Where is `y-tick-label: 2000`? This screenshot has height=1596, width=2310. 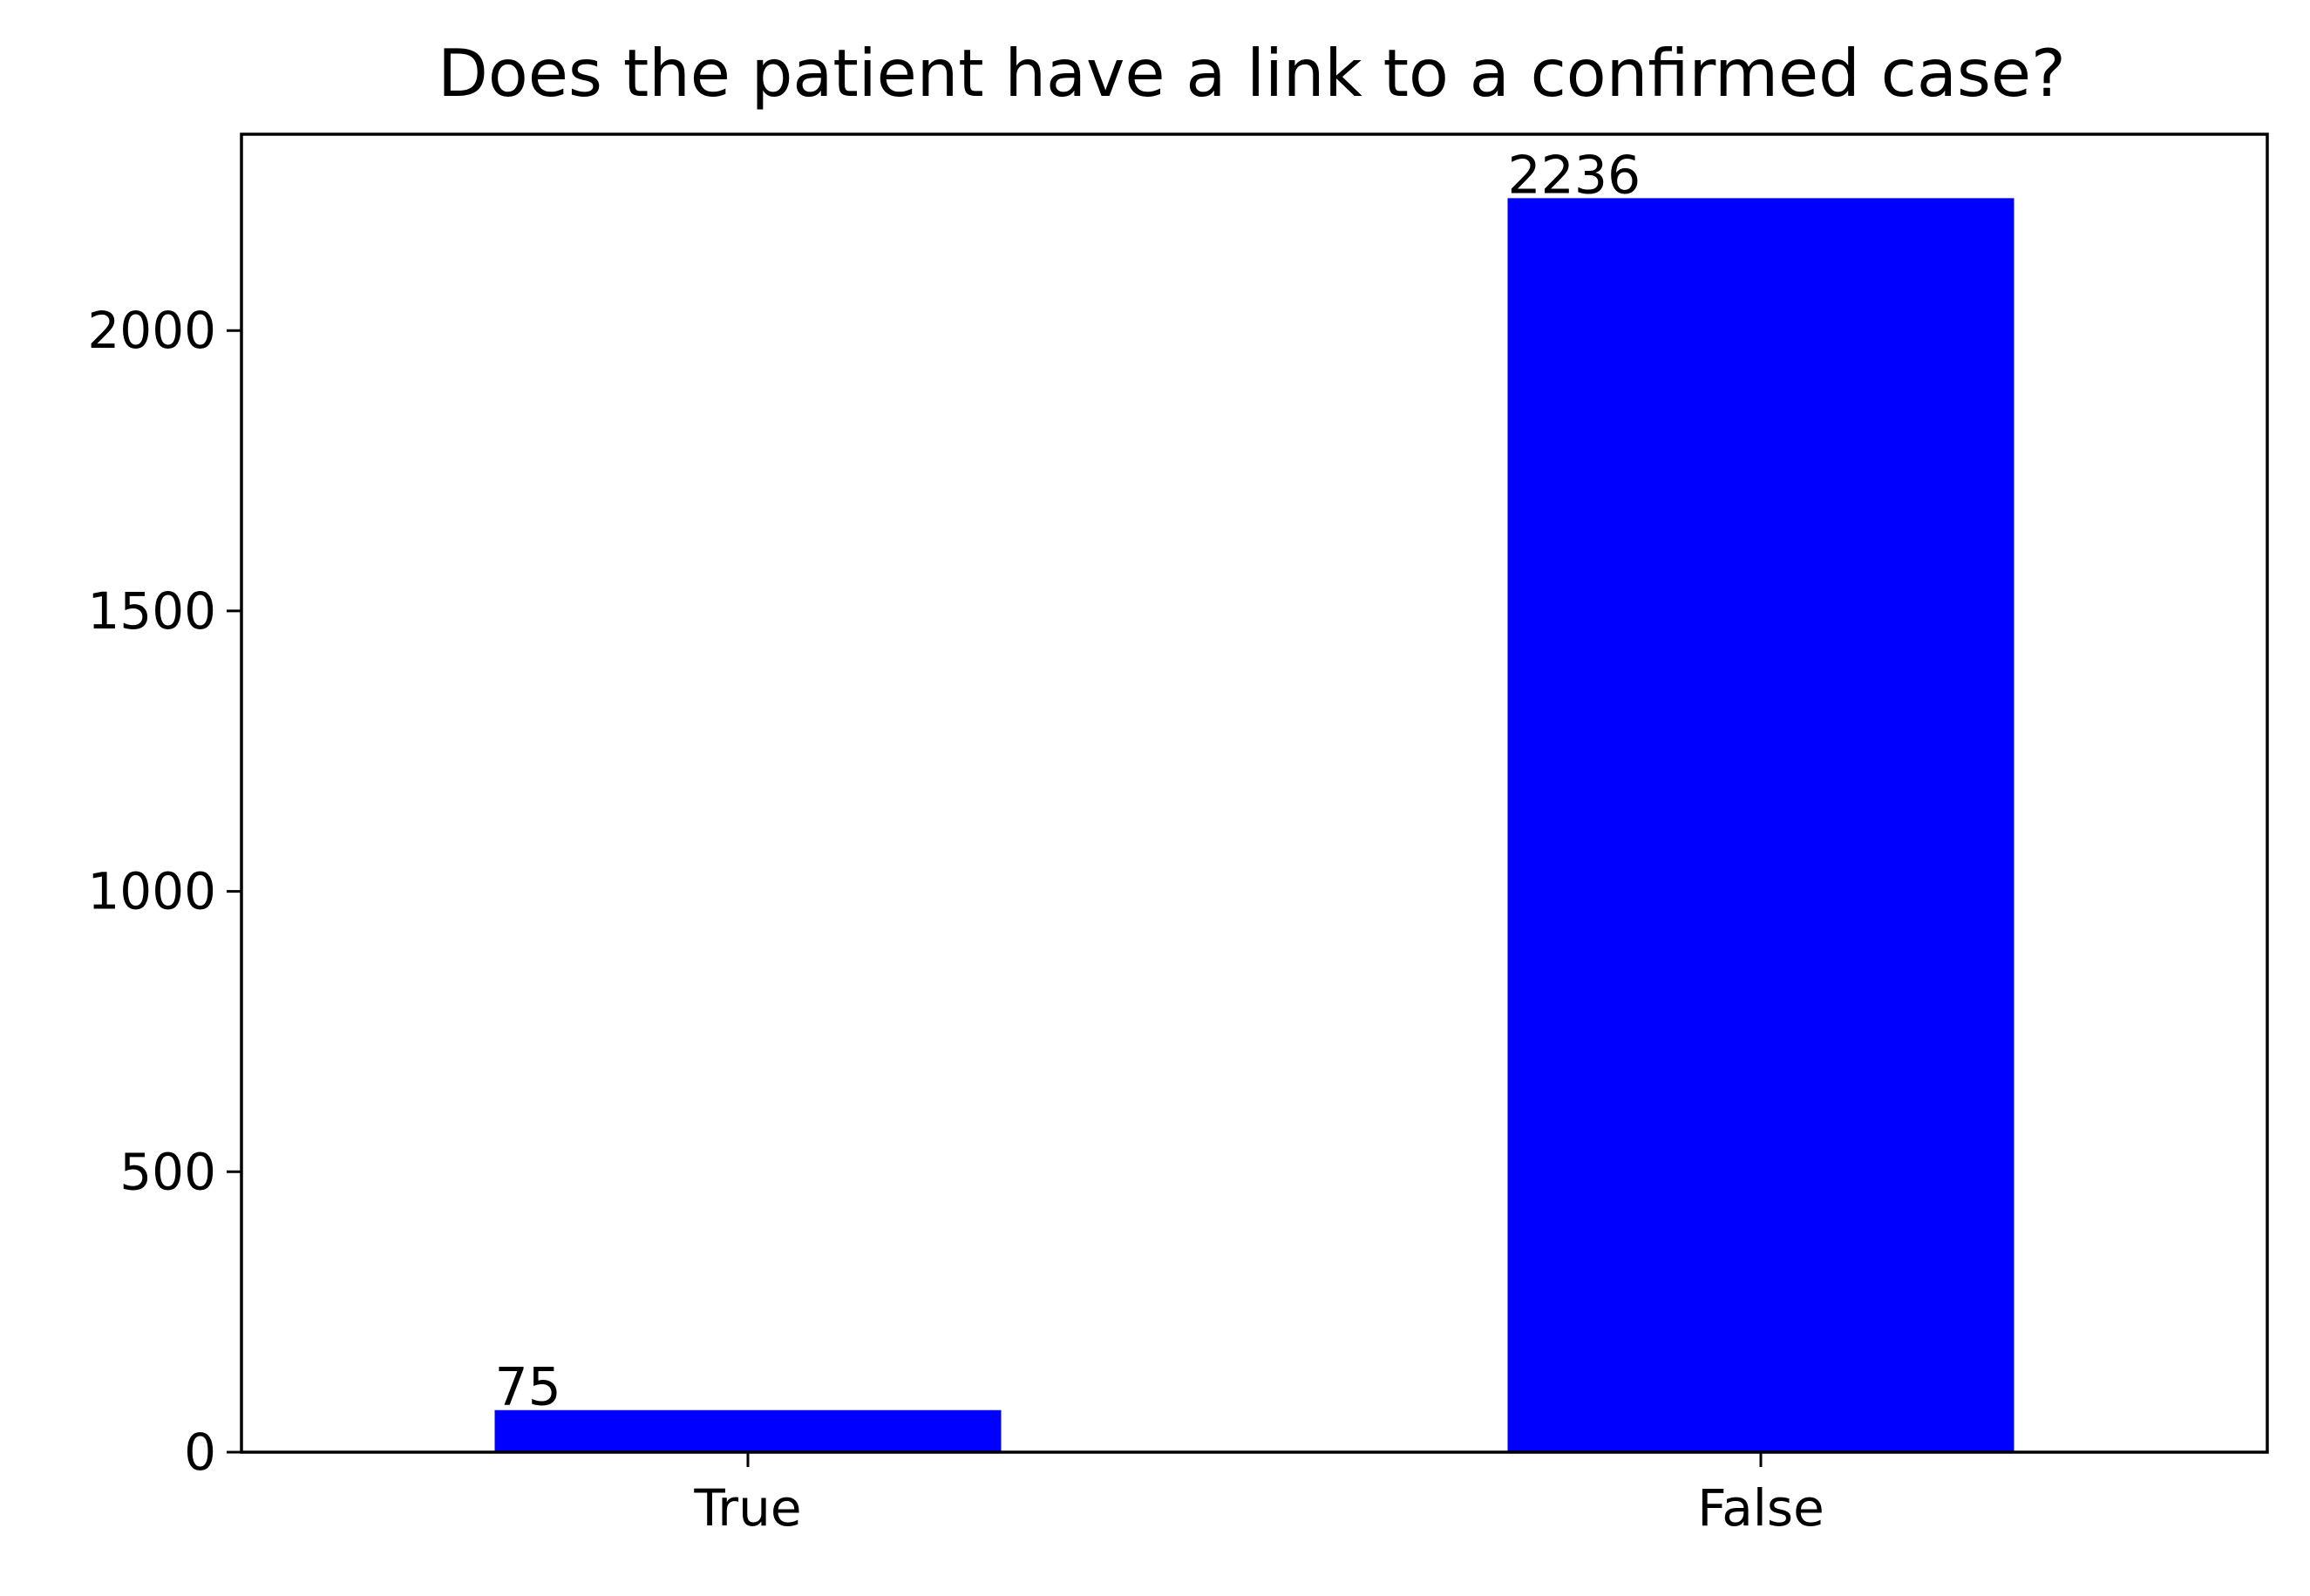 y-tick-label: 2000 is located at coordinates (151, 330).